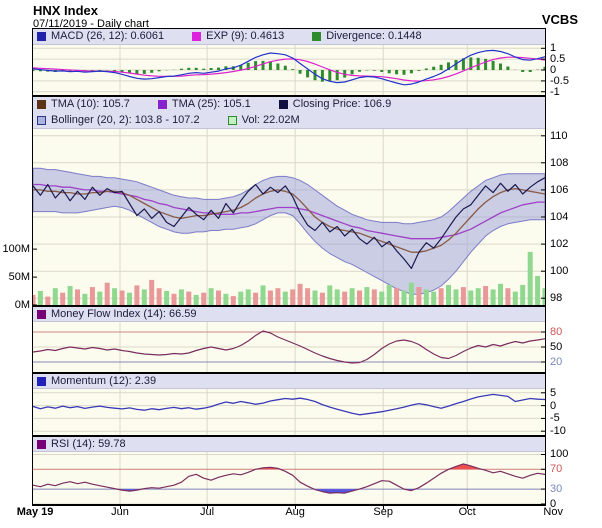  Describe the element at coordinates (556, 469) in the screenshot. I see `y-axis-tick-label: 70` at that location.